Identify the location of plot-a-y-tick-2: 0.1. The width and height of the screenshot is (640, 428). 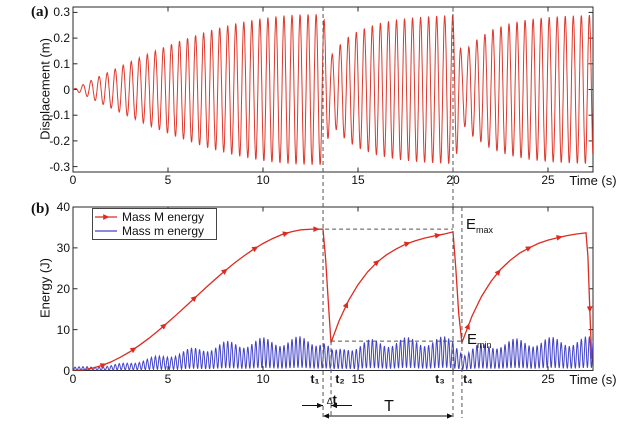
(61, 63).